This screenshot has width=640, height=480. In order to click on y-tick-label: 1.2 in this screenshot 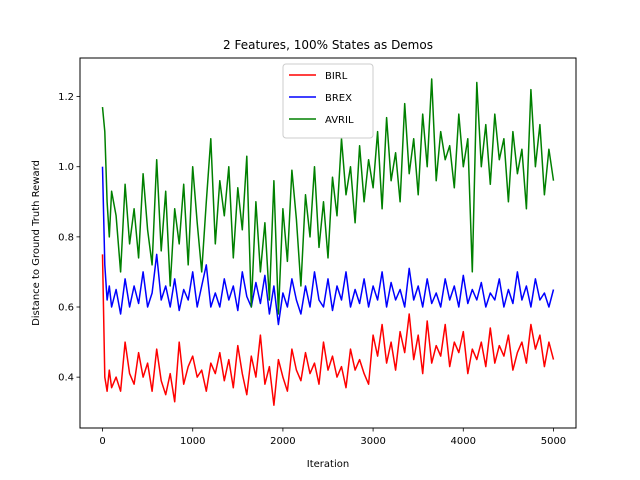, I will do `click(66, 97)`.